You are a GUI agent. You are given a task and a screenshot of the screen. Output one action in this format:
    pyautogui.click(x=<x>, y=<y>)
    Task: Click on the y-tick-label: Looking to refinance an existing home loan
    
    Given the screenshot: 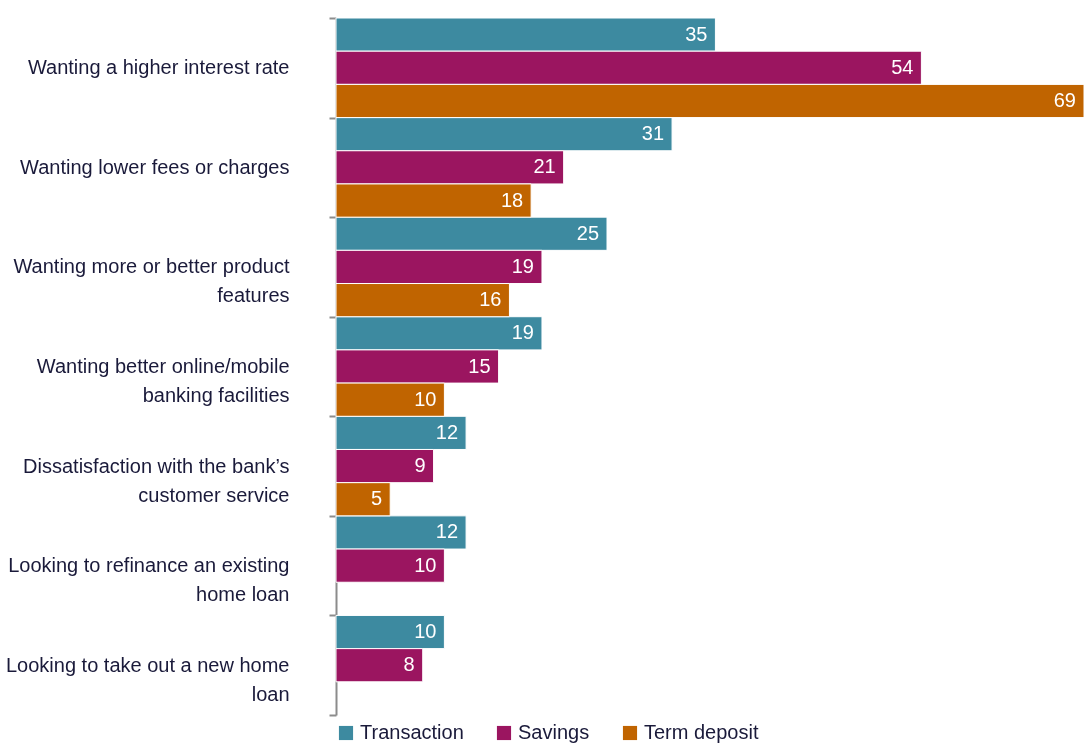 What is the action you would take?
    pyautogui.click(x=149, y=580)
    